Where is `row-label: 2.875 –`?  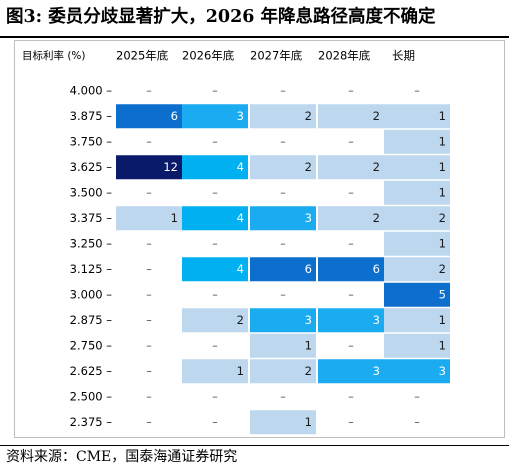
row-label: 2.875 – is located at coordinates (91, 320).